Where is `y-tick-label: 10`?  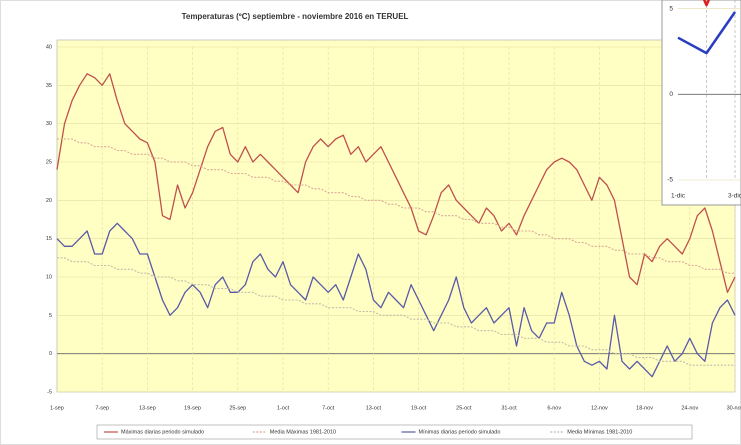 y-tick-label: 10 is located at coordinates (49, 277).